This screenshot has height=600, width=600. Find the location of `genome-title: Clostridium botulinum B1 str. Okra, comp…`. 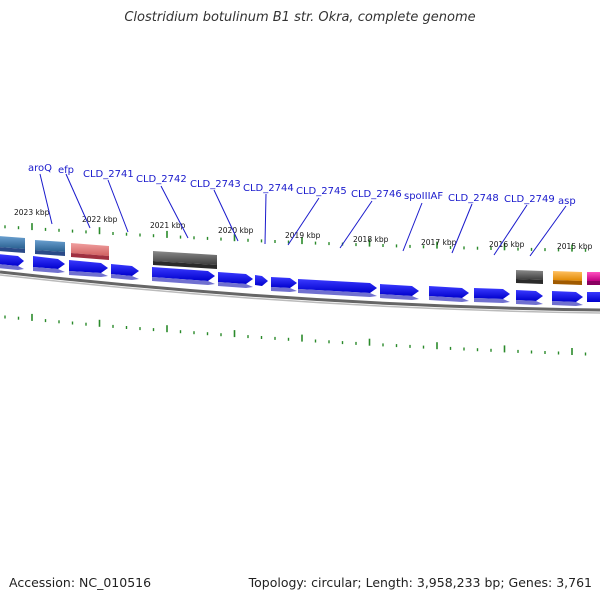

genome-title: Clostridium botulinum B1 str. Okra, comp… is located at coordinates (300, 17).